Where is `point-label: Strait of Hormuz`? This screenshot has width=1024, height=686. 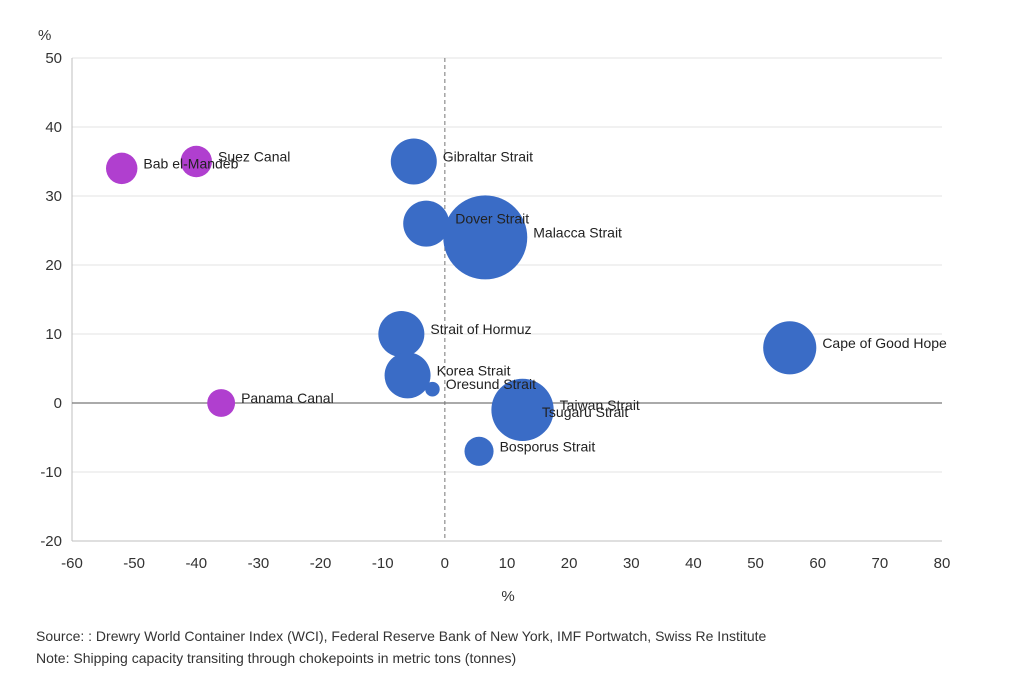 point-label: Strait of Hormuz is located at coordinates (480, 329).